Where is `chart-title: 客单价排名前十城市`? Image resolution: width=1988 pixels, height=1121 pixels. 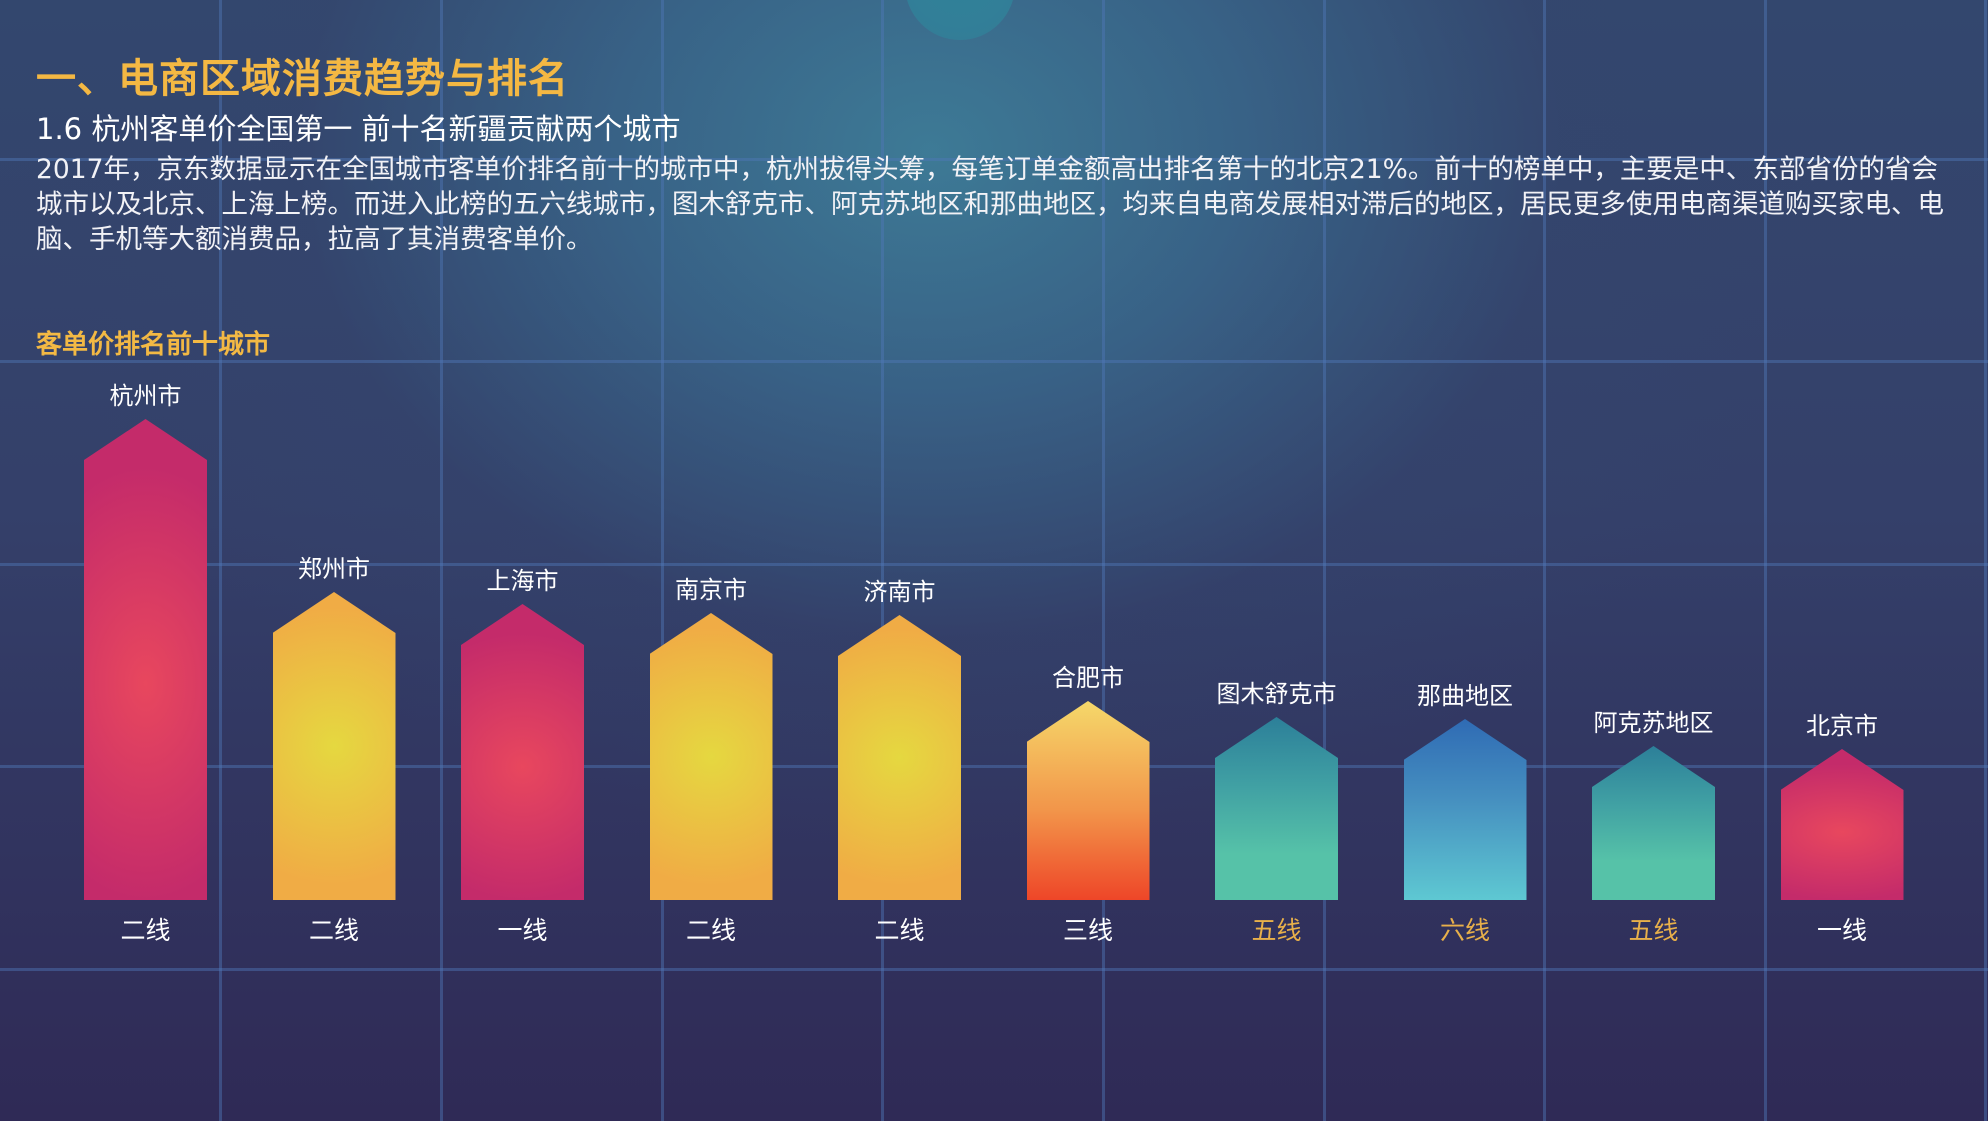
chart-title: 客单价排名前十城市 is located at coordinates (153, 345).